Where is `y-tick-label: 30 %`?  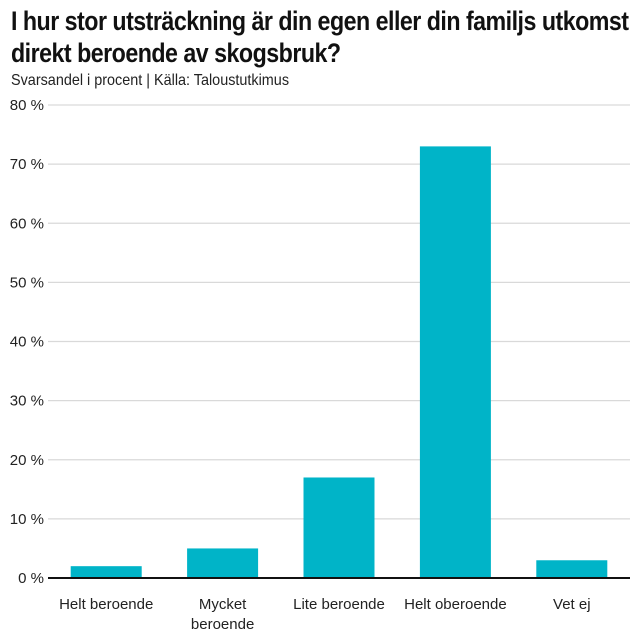
y-tick-label: 30 % is located at coordinates (27, 401).